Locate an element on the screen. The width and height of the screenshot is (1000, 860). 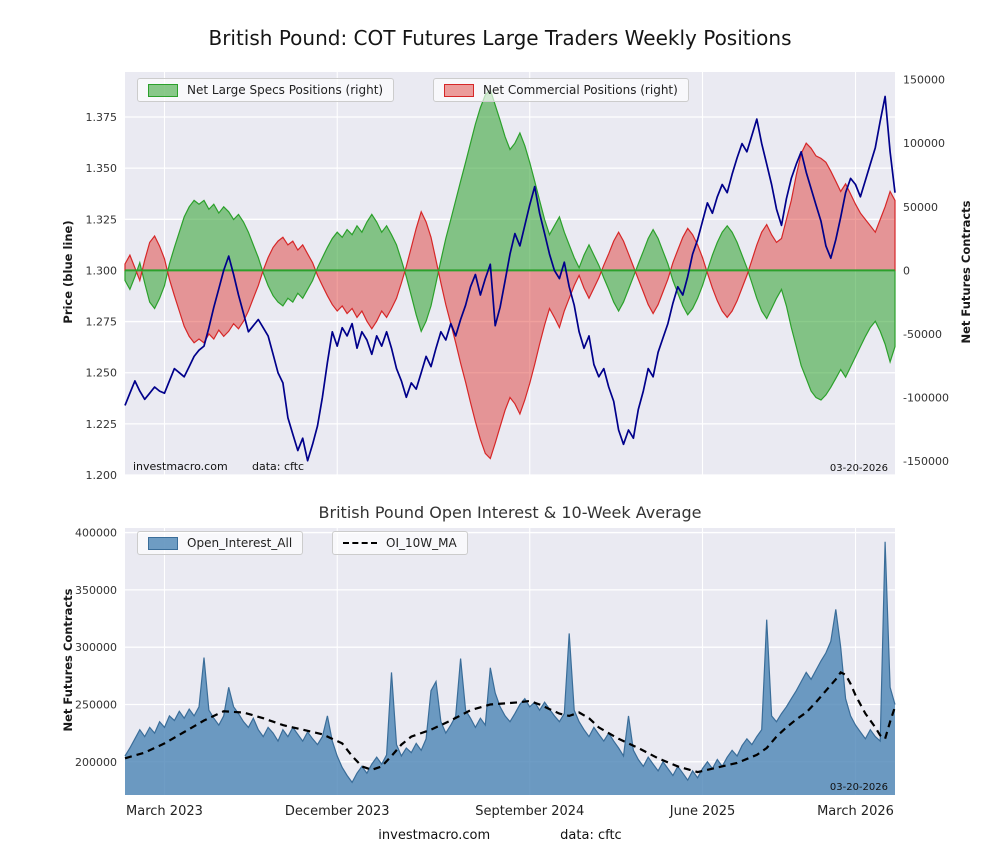
x-tick-label: December 2023 is located at coordinates (337, 811).